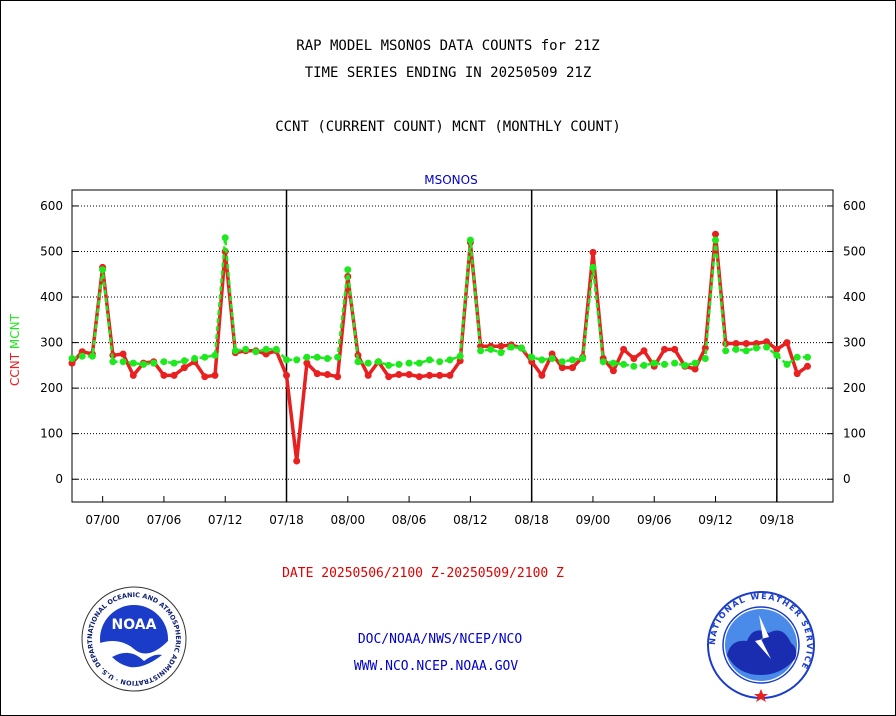 This screenshot has height=716, width=896. I want to click on y-tick-label-left: 100, so click(51, 434).